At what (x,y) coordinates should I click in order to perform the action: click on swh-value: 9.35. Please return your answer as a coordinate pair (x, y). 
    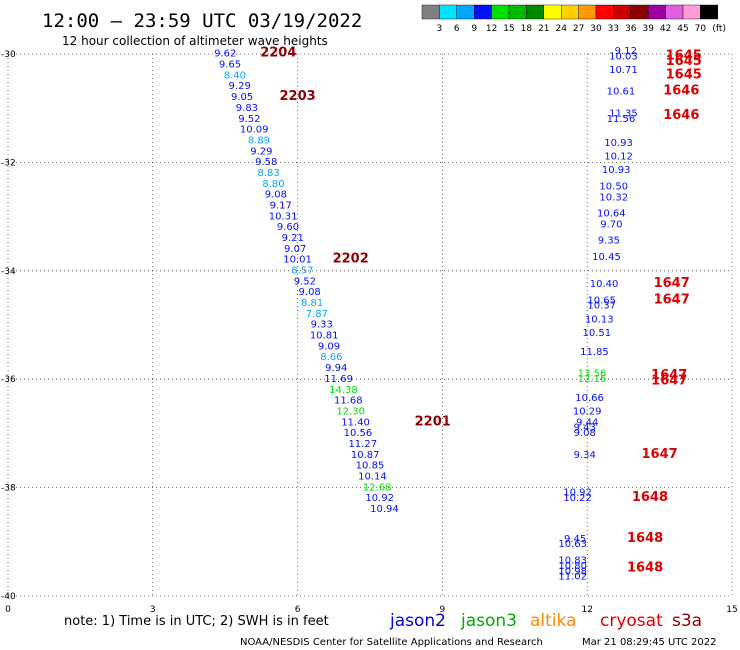
    Looking at the image, I should click on (609, 241).